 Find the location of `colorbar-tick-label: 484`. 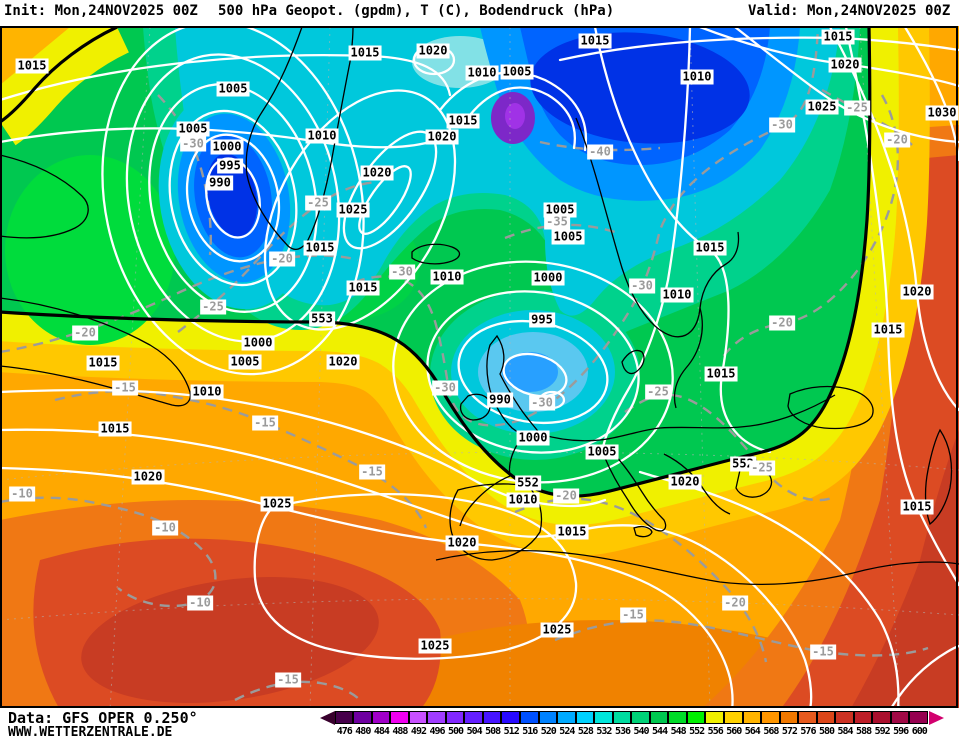

colorbar-tick-label: 484 is located at coordinates (381, 731).